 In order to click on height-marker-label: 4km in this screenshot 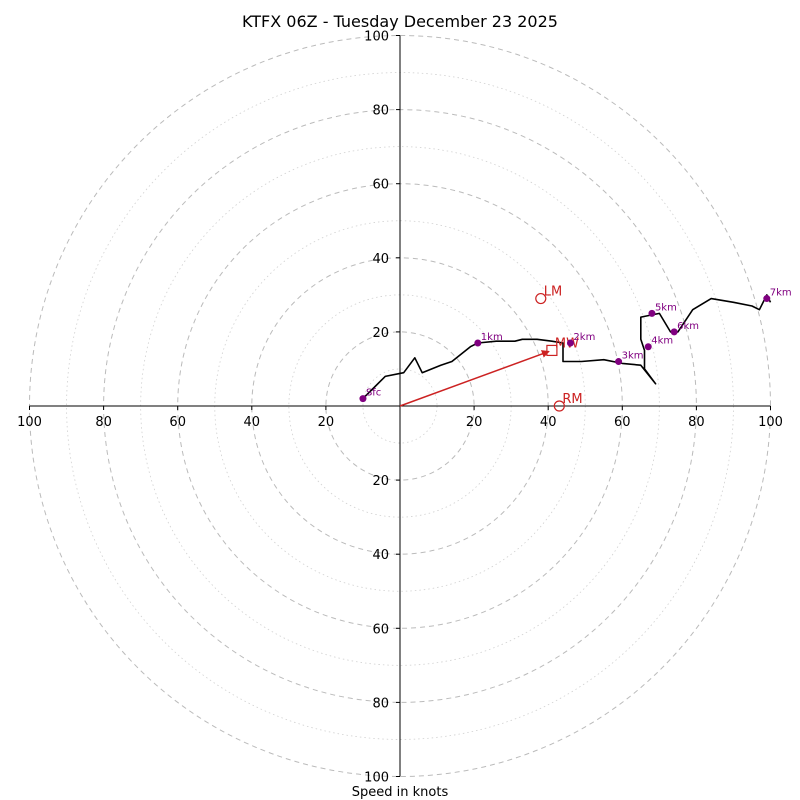, I will do `click(662, 341)`.